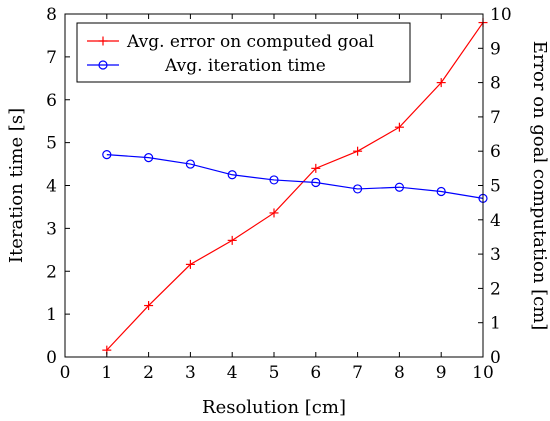  I want to click on y-right-tick-label: 7, so click(495, 118).